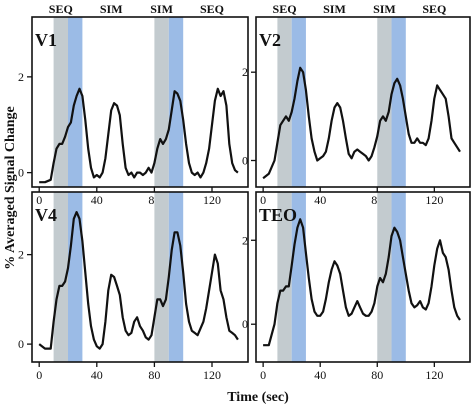  I want to click on panel-label: V4, so click(46, 215).